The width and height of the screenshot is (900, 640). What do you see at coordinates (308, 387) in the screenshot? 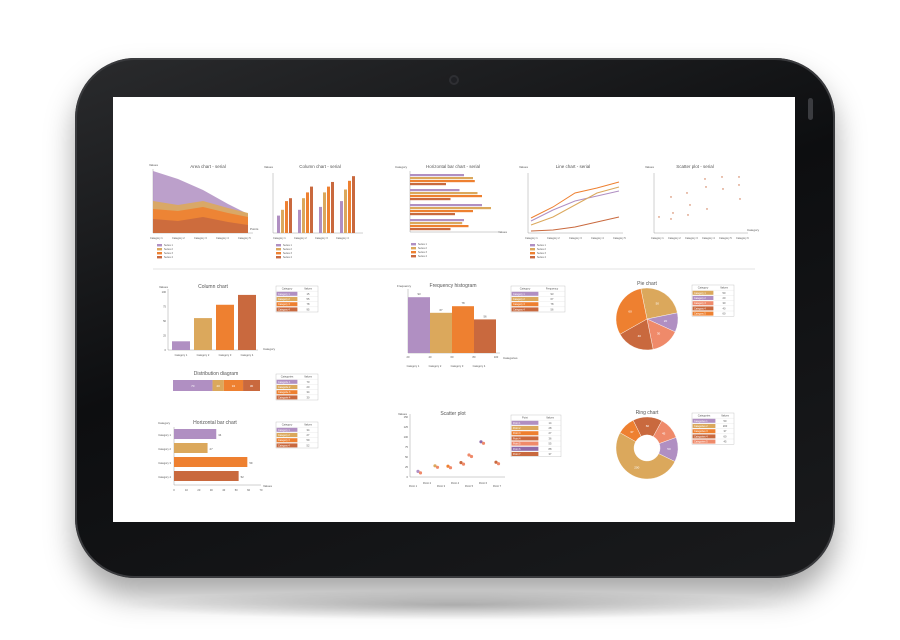
I see `distribution-table-val-2: 20` at bounding box center [308, 387].